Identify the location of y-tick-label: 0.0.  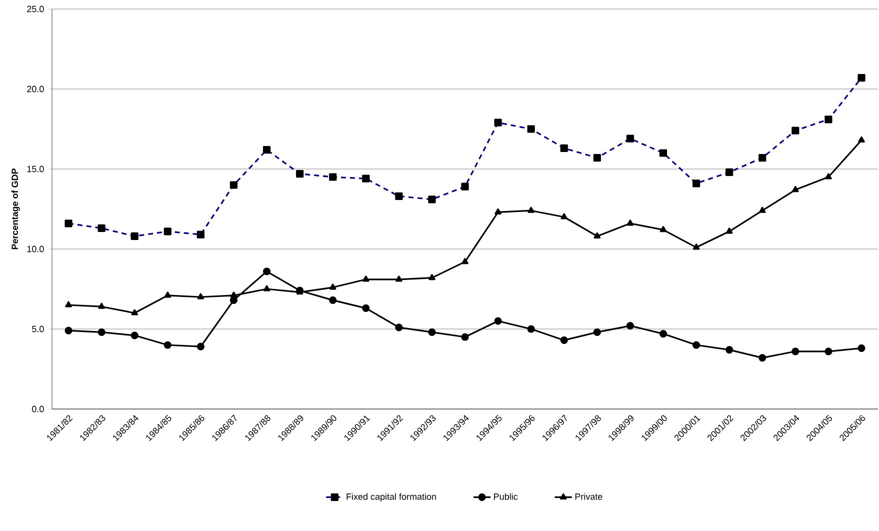
(38, 409).